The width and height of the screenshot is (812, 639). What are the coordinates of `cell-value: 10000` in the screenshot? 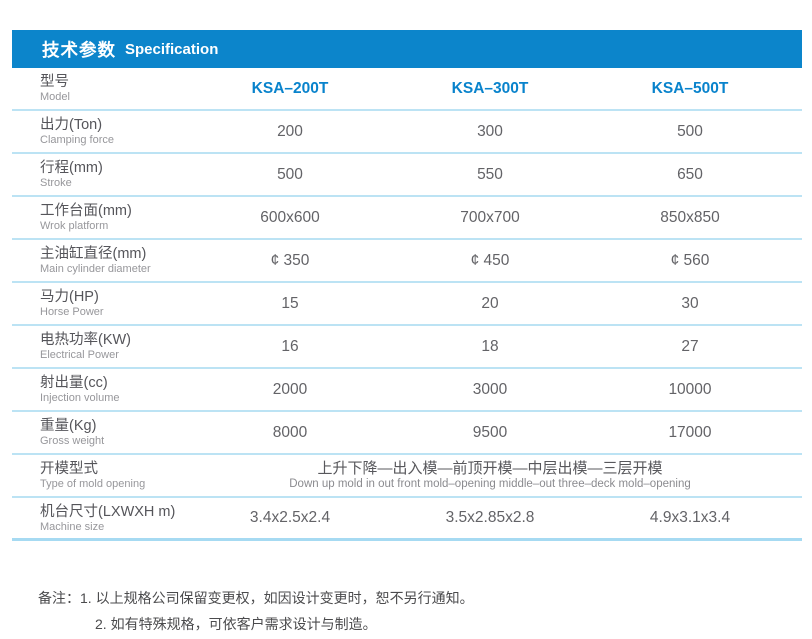 It's located at (690, 389).